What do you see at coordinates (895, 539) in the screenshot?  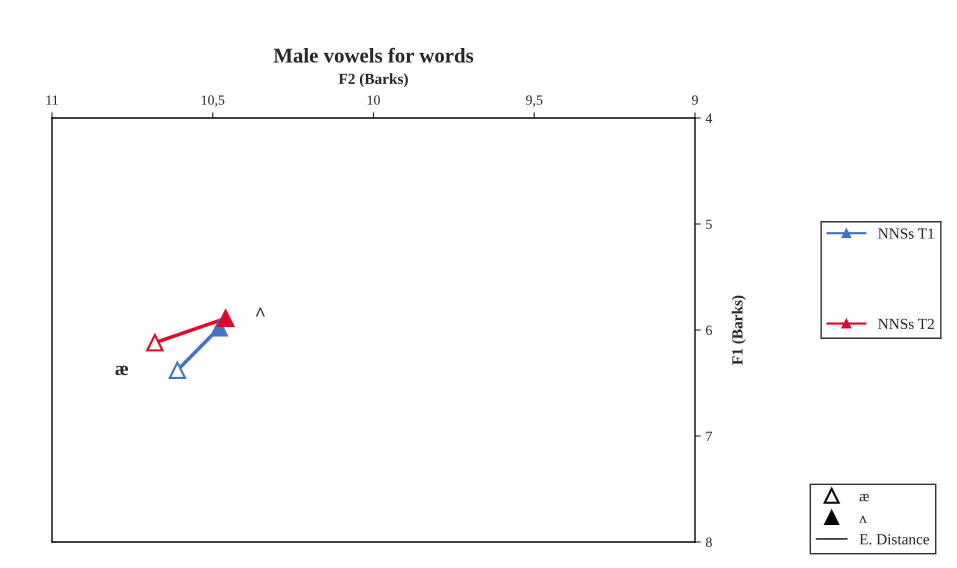 I see `text: E. Distance` at bounding box center [895, 539].